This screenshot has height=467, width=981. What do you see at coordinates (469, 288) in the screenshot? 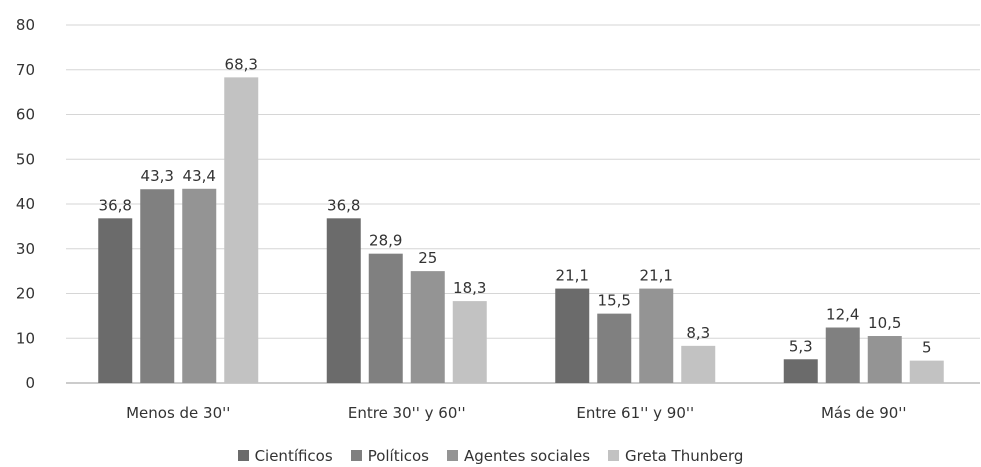
I see `data-label: 18,3` at bounding box center [469, 288].